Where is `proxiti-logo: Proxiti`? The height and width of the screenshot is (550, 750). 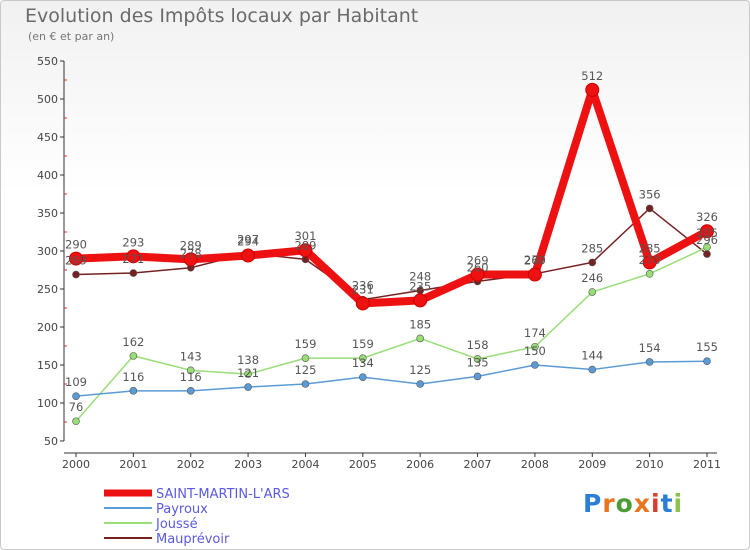 proxiti-logo: Proxiti is located at coordinates (633, 503).